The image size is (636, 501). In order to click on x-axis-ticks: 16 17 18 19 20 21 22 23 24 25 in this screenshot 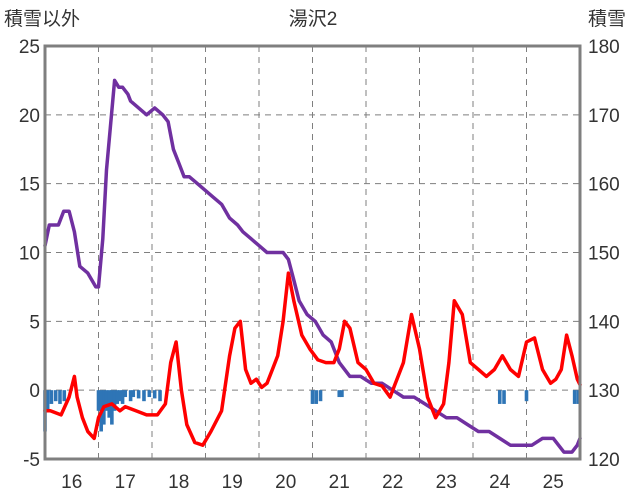, I will do `click(312, 482)`.